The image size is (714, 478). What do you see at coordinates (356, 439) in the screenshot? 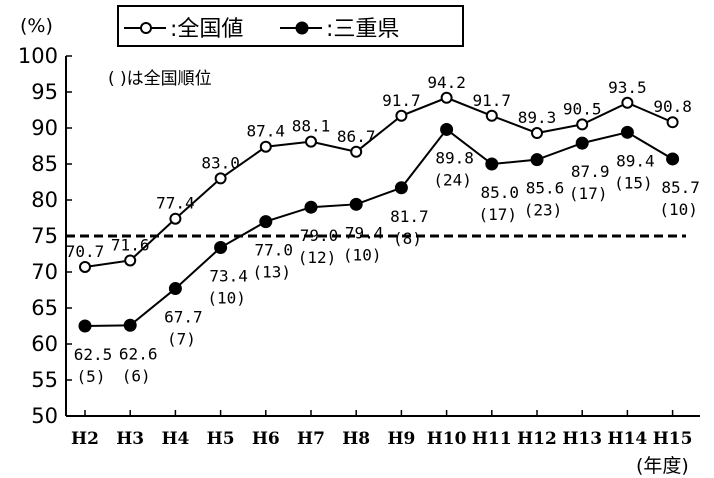
I see `x-tick-label: H8` at bounding box center [356, 439].